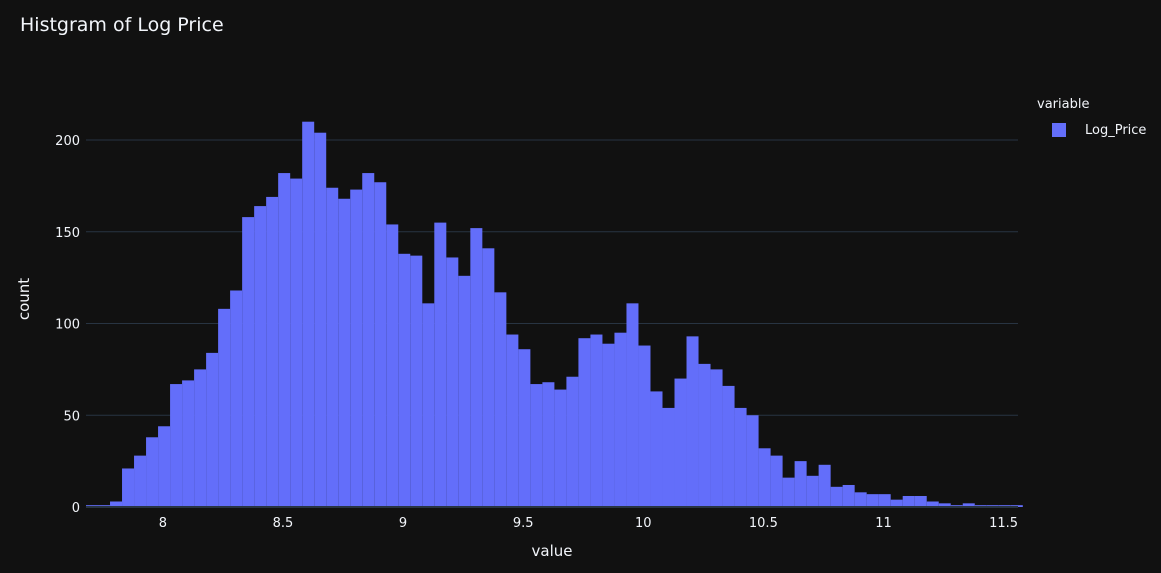  Describe the element at coordinates (403, 523) in the screenshot. I see `x-tick-label: 9` at that location.